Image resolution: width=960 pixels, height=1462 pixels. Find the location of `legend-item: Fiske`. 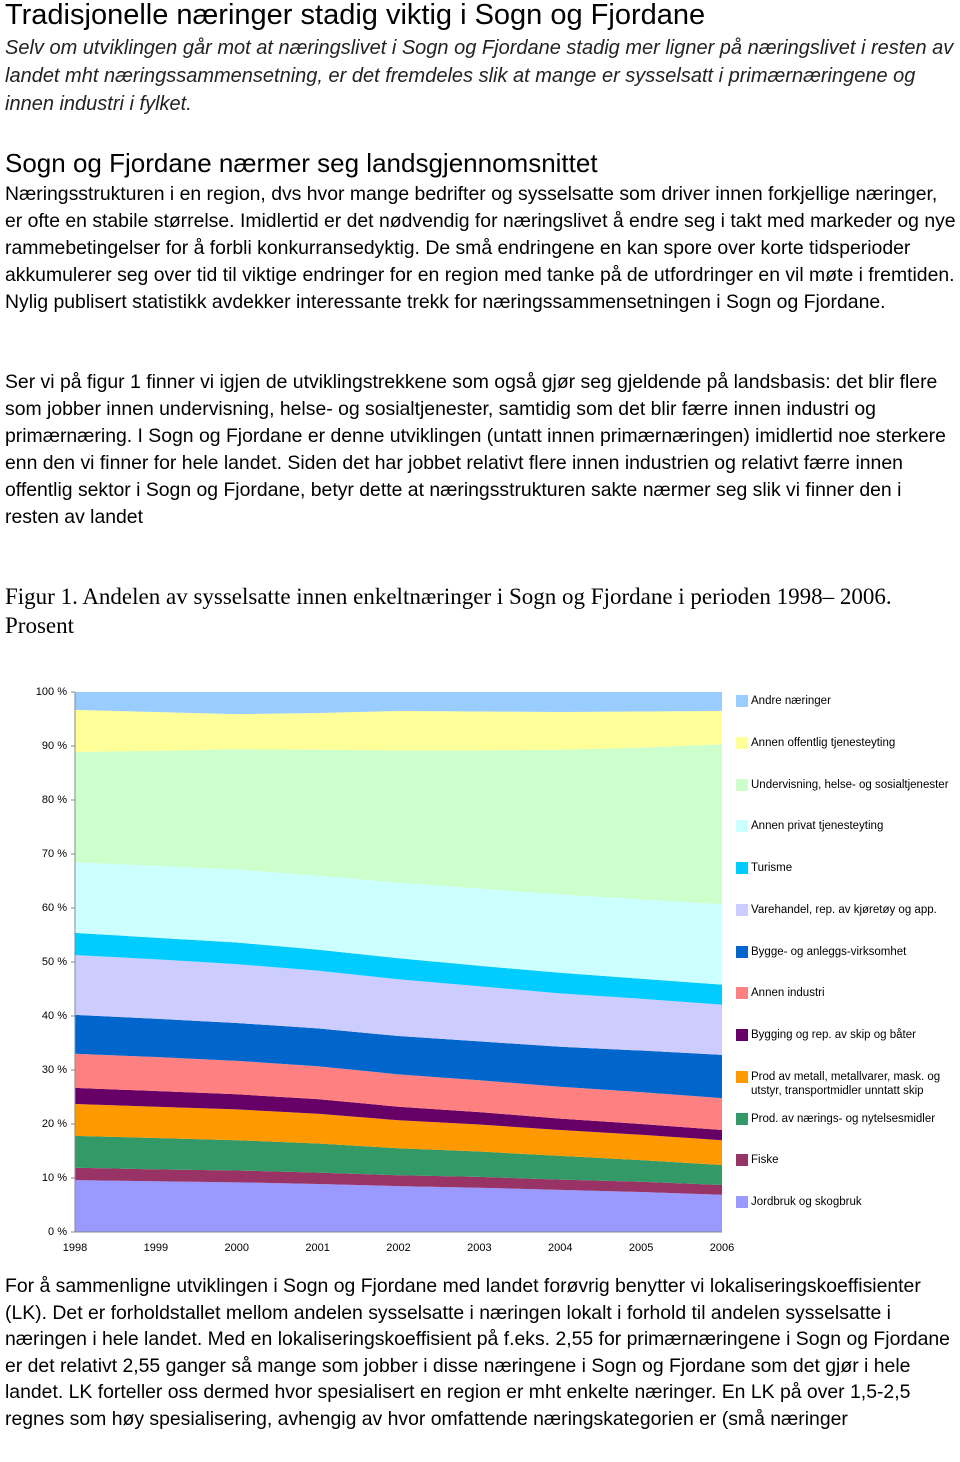

legend-item: Fiske is located at coordinates (844, 1160).